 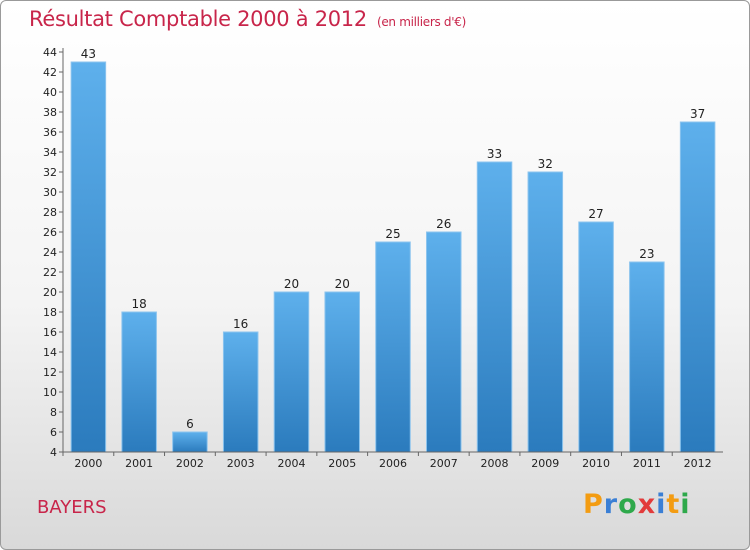 What do you see at coordinates (393, 347) in the screenshot?
I see `bar-2006` at bounding box center [393, 347].